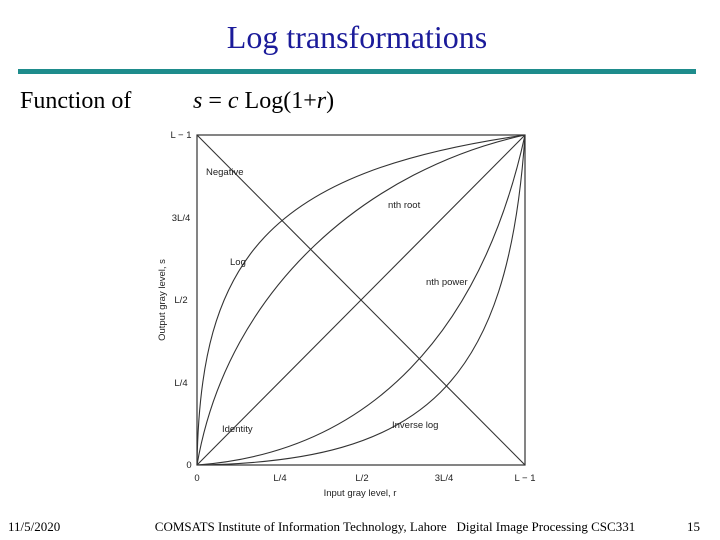 The height and width of the screenshot is (540, 720). Describe the element at coordinates (196, 478) in the screenshot. I see `x-tick-label: 0` at that location.